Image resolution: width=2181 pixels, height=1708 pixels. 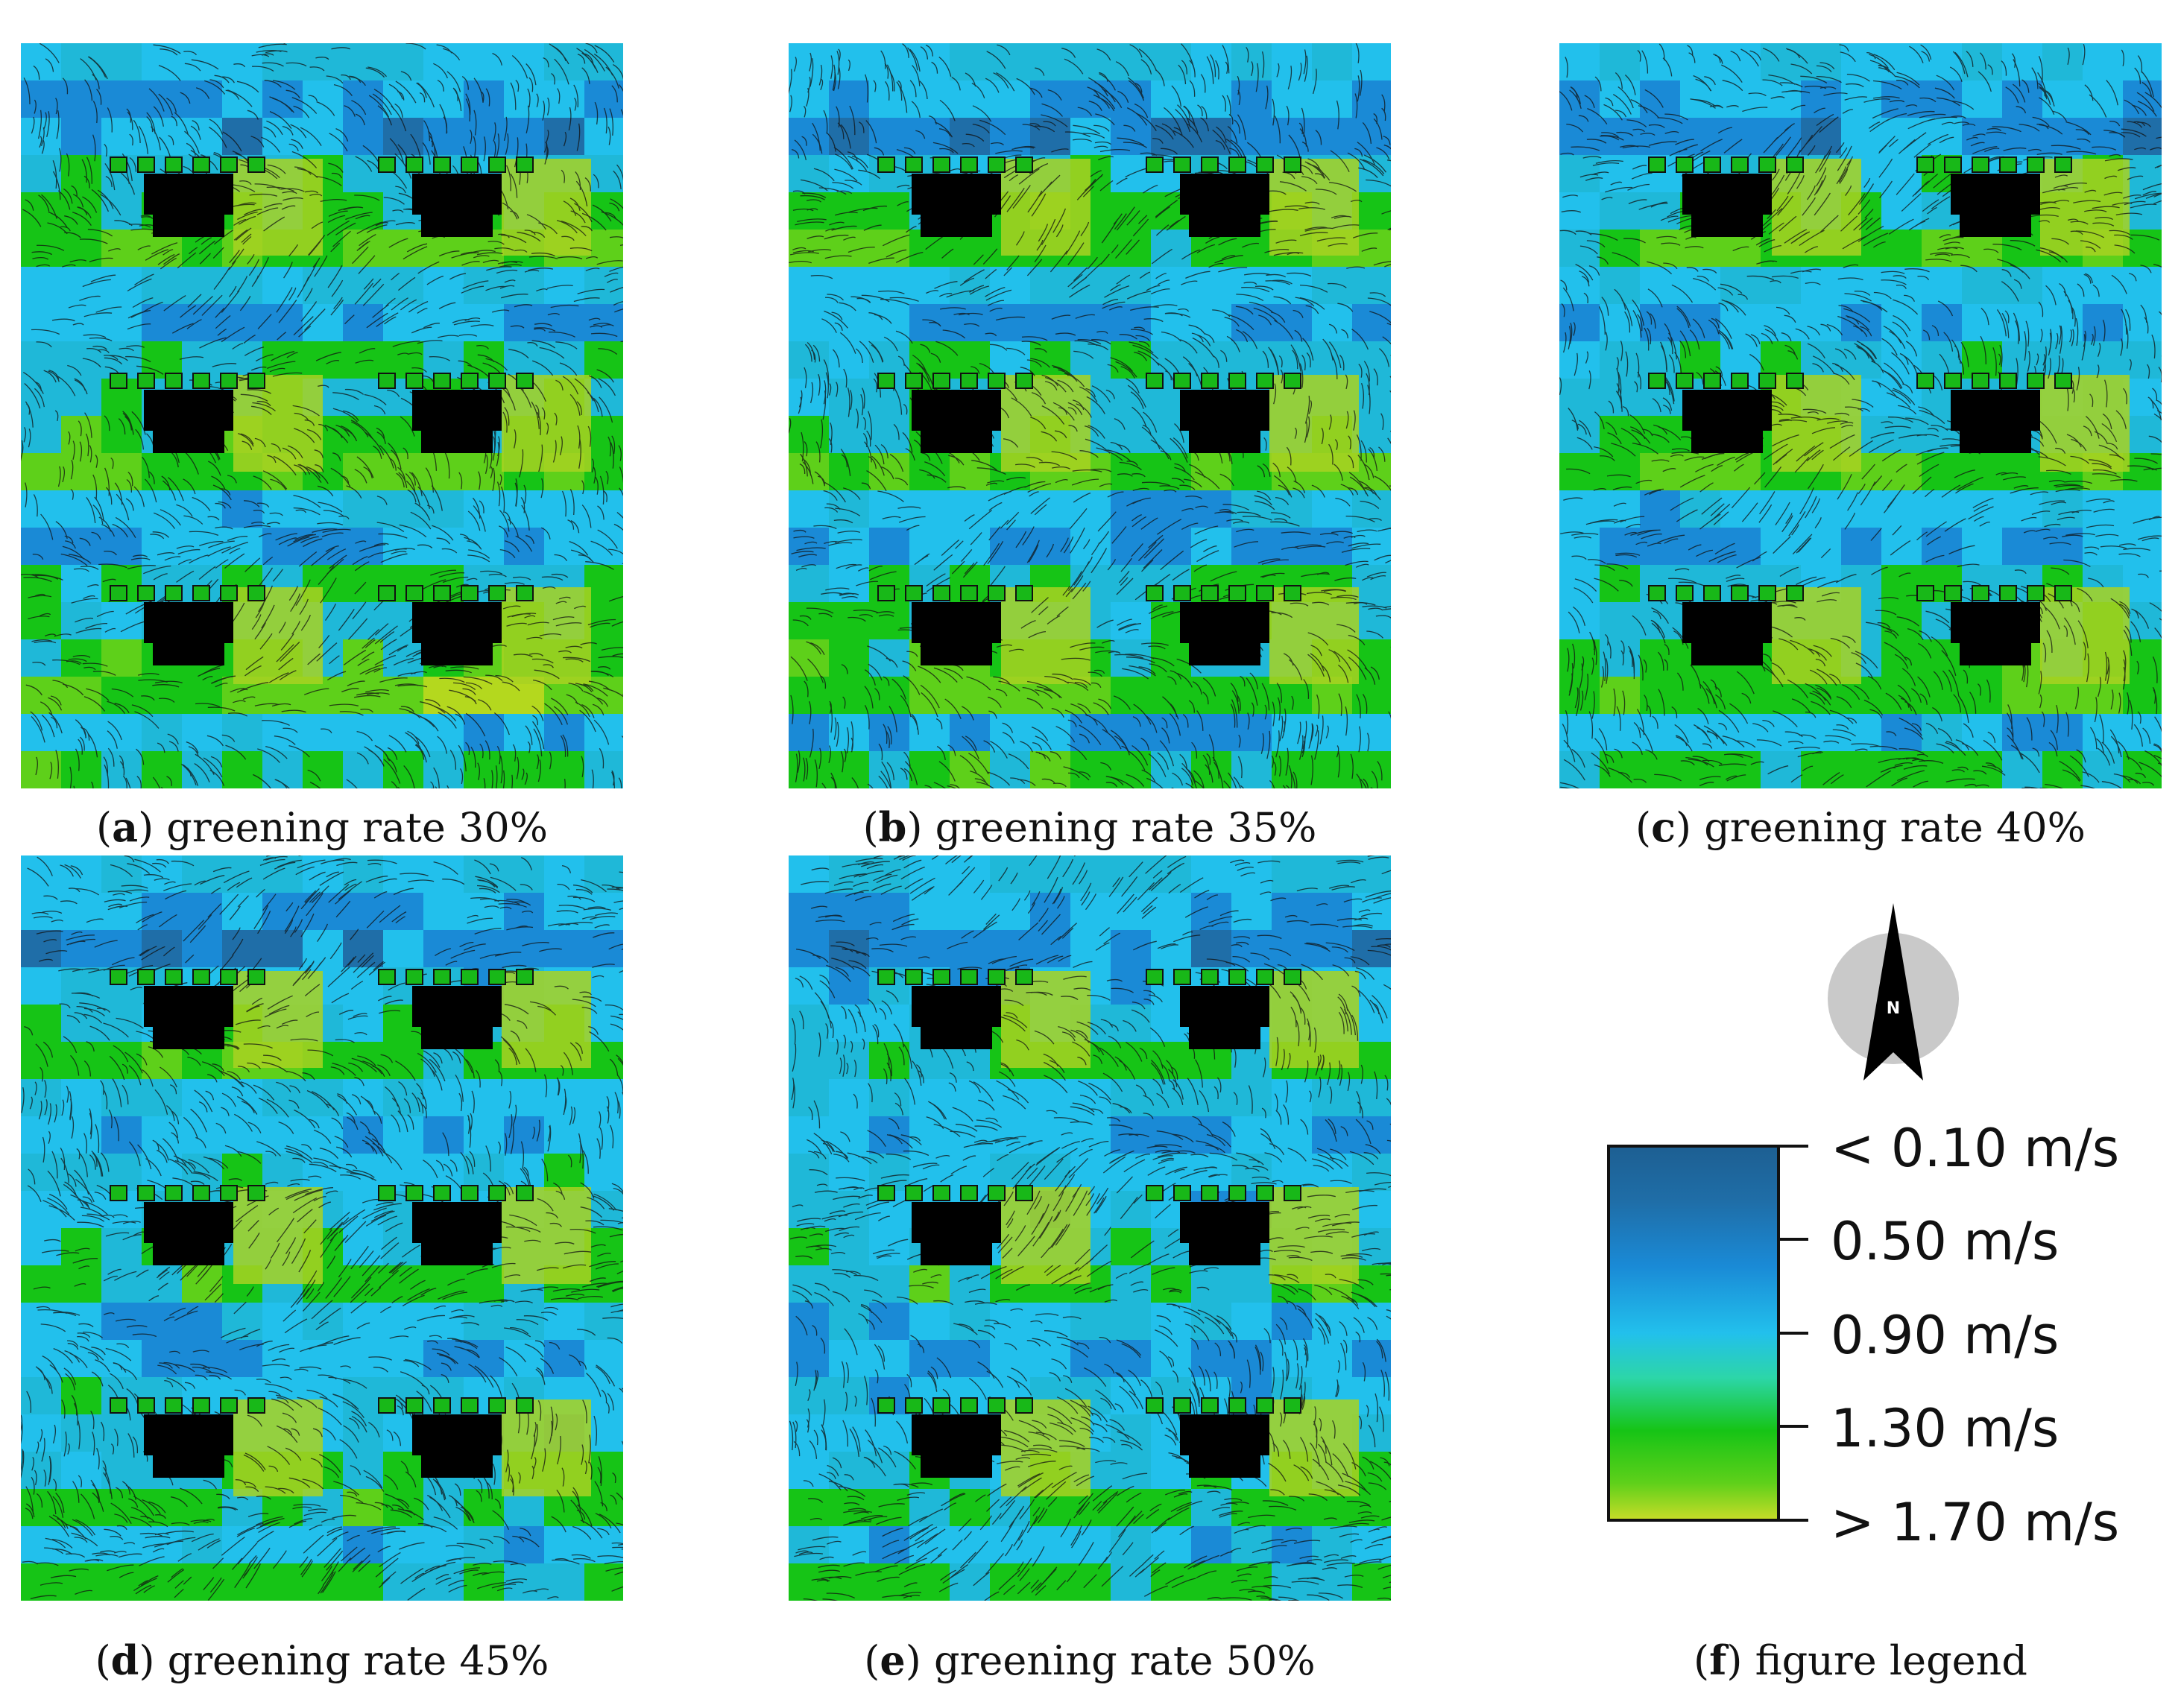 What do you see at coordinates (1945, 1335) in the screenshot?
I see `legend-label-2: 0.90 m/s` at bounding box center [1945, 1335].